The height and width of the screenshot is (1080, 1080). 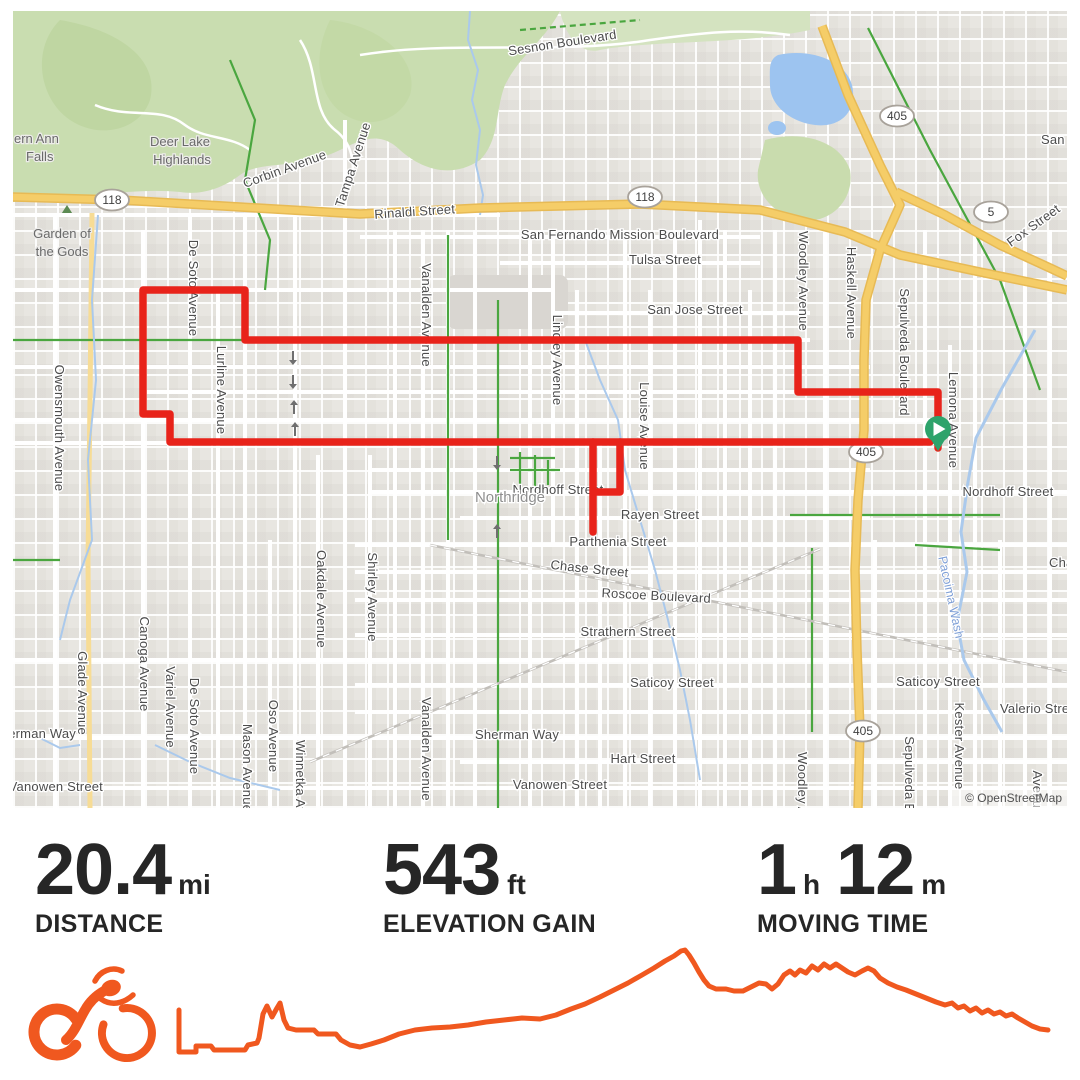 What do you see at coordinates (273, 736) in the screenshot?
I see `street-label: Oso Avenue` at bounding box center [273, 736].